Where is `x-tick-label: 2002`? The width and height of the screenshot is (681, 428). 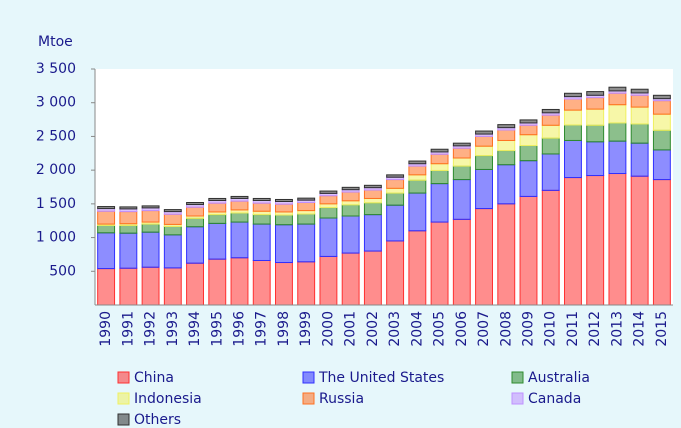
x-tick-label: 2002 is located at coordinates (373, 329).